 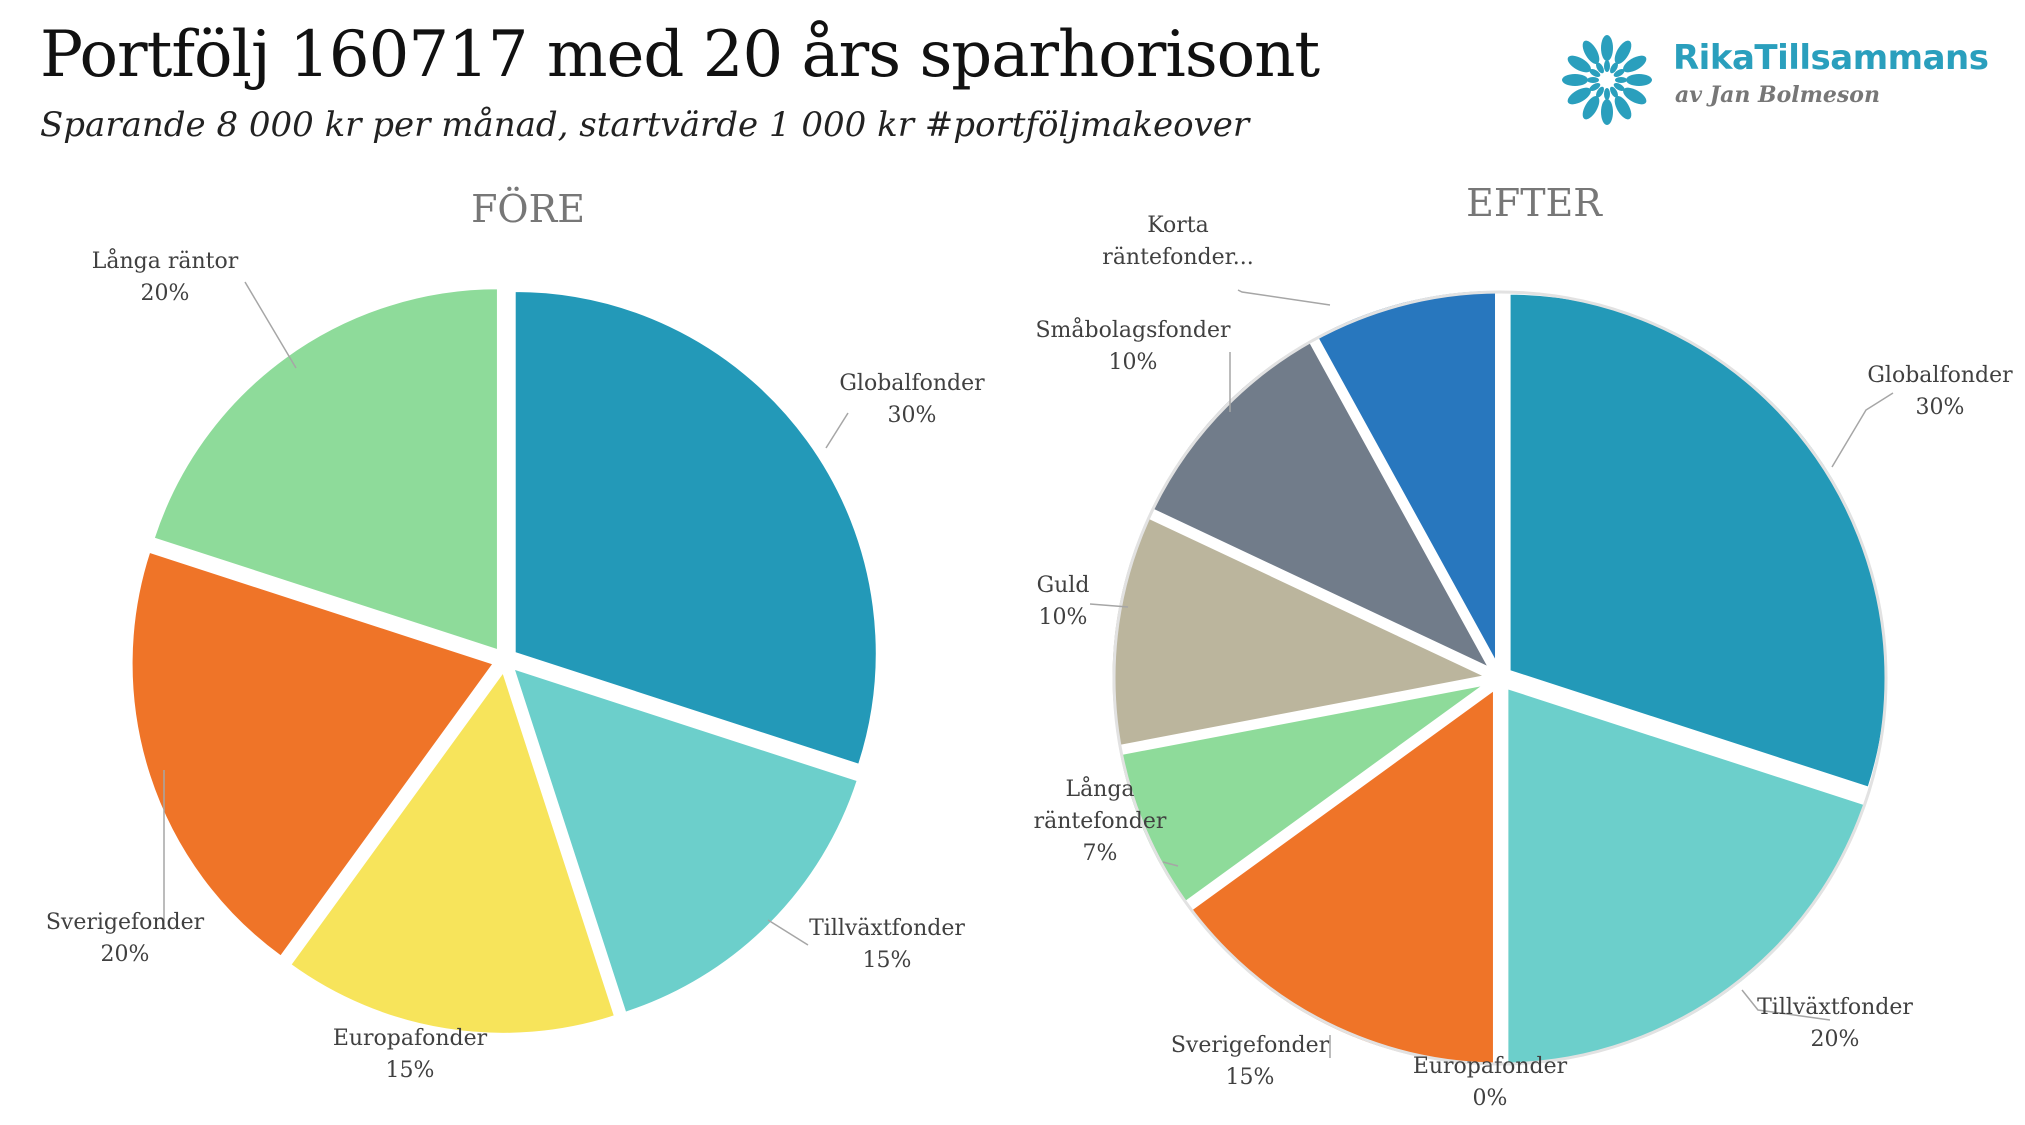 What do you see at coordinates (452, 852) in the screenshot?
I see `pie-slice-europafonder` at bounding box center [452, 852].